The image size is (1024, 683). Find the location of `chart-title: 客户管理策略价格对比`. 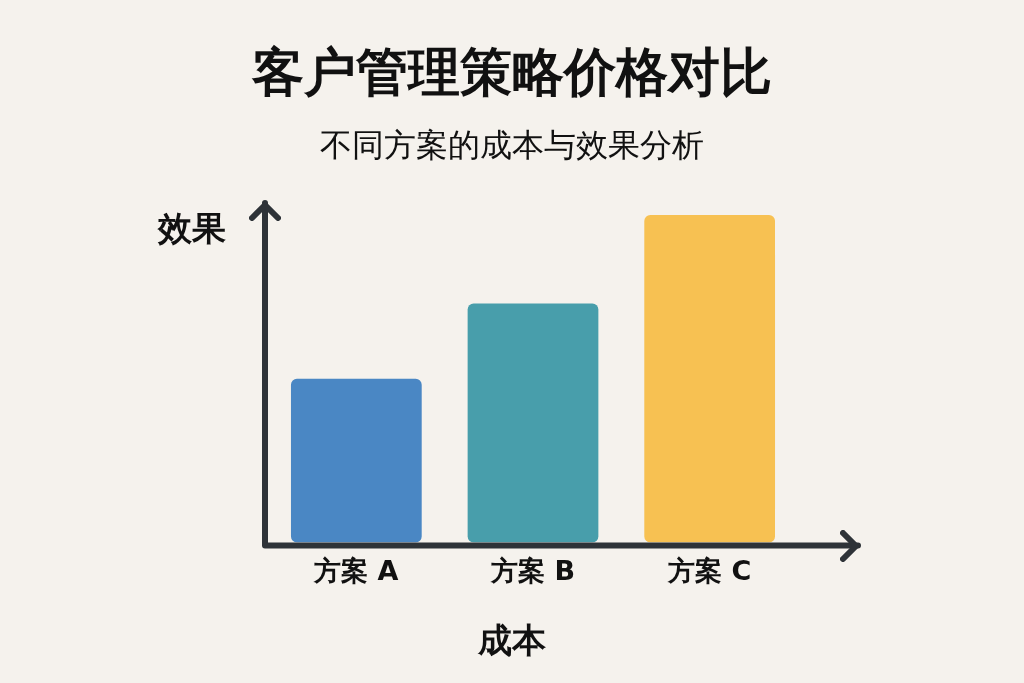

chart-title: 客户管理策略价格对比 is located at coordinates (512, 72).